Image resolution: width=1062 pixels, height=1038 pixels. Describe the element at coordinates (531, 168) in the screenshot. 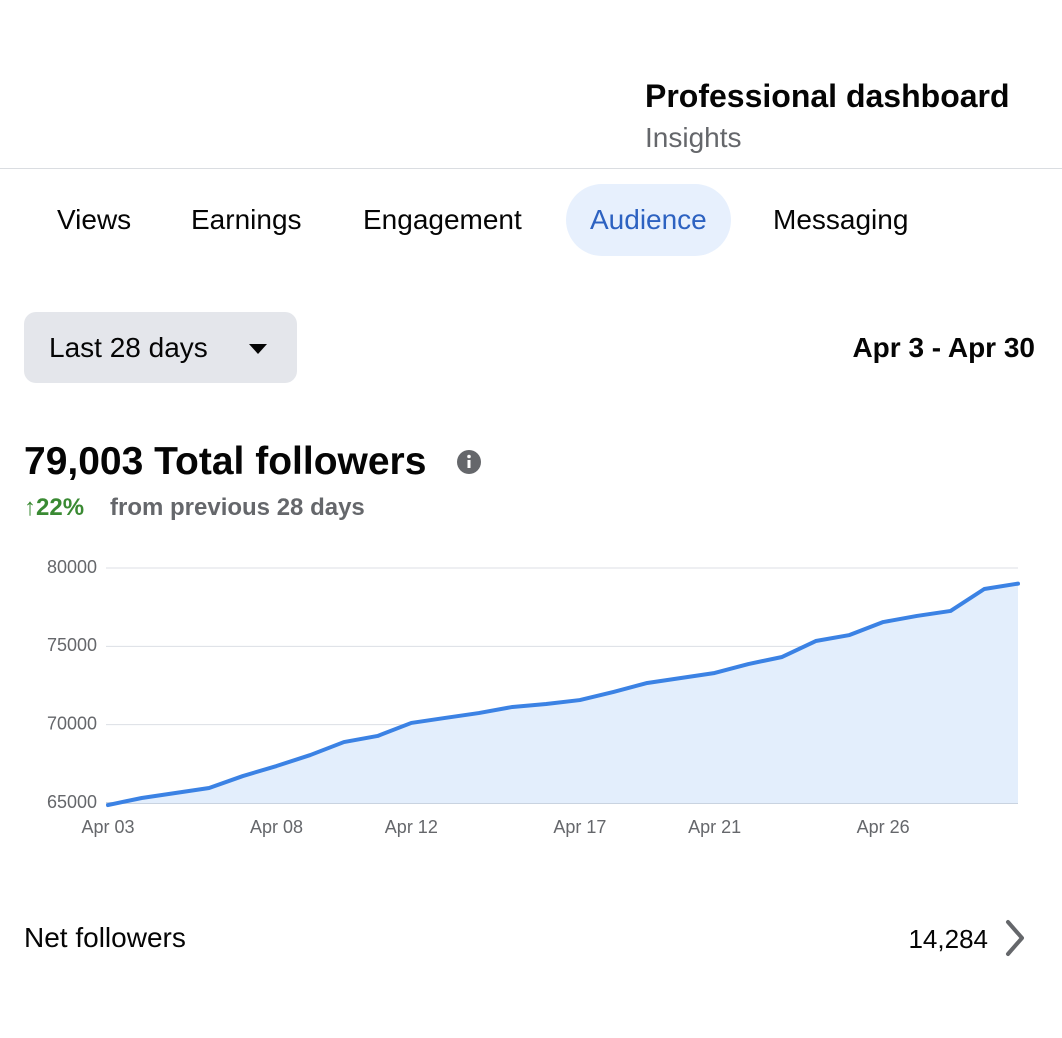

I see `divider` at that location.